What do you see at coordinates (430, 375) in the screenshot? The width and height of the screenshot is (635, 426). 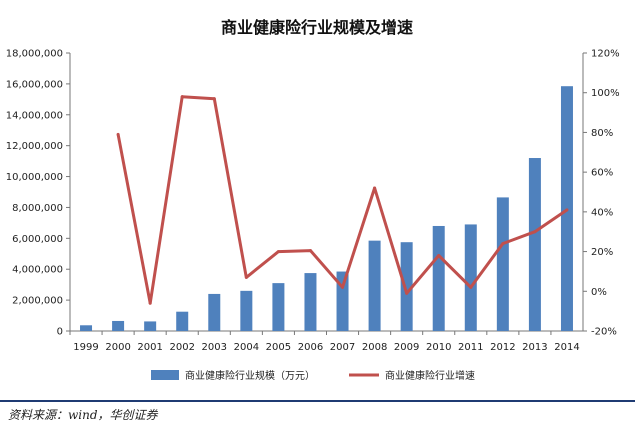 I see `legend-line-label: 商业健康险行业增速` at bounding box center [430, 375].